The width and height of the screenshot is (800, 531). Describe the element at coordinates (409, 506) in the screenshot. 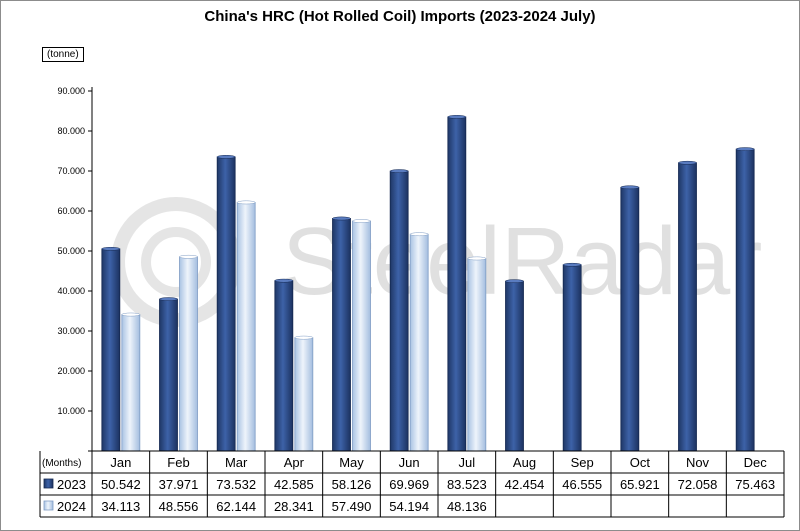

I see `table-value-2024: 54.194` at that location.